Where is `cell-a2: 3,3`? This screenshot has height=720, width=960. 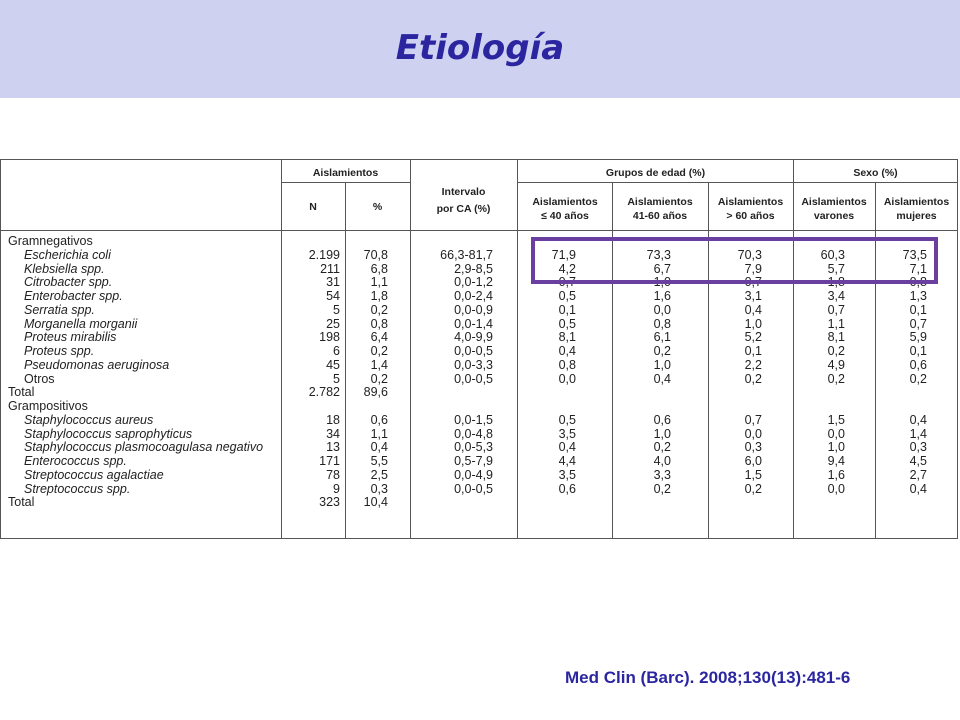 cell-a2: 3,3 is located at coordinates (662, 474).